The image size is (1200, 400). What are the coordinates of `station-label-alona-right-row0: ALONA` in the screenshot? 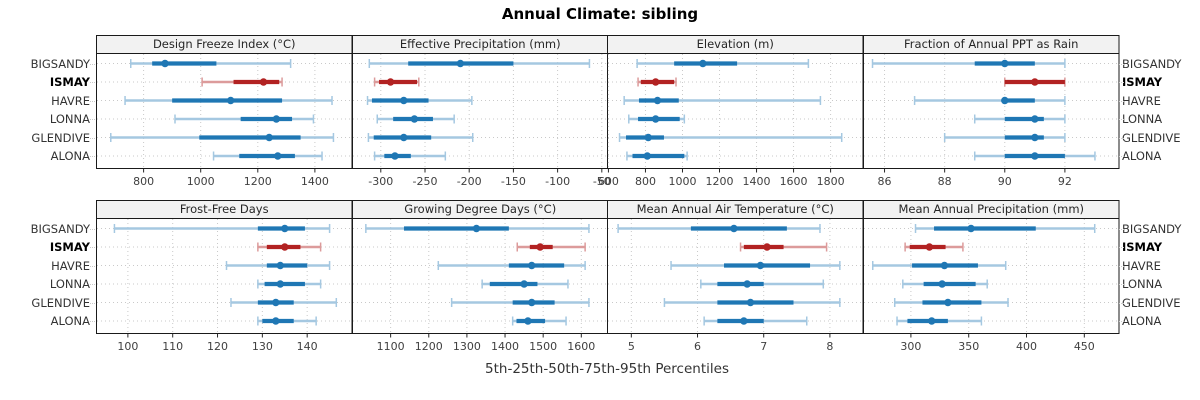 It's located at (1142, 156).